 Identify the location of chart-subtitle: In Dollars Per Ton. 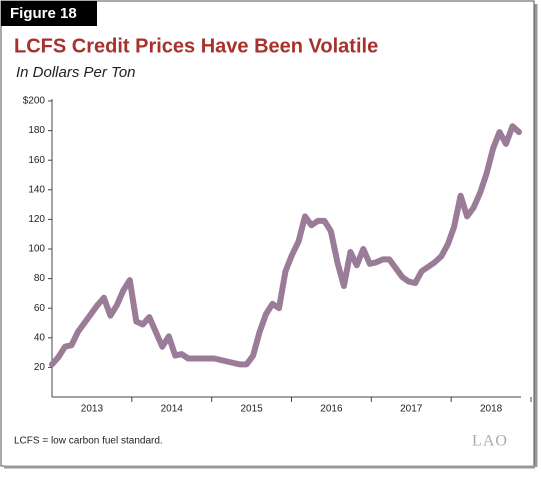
(76, 72).